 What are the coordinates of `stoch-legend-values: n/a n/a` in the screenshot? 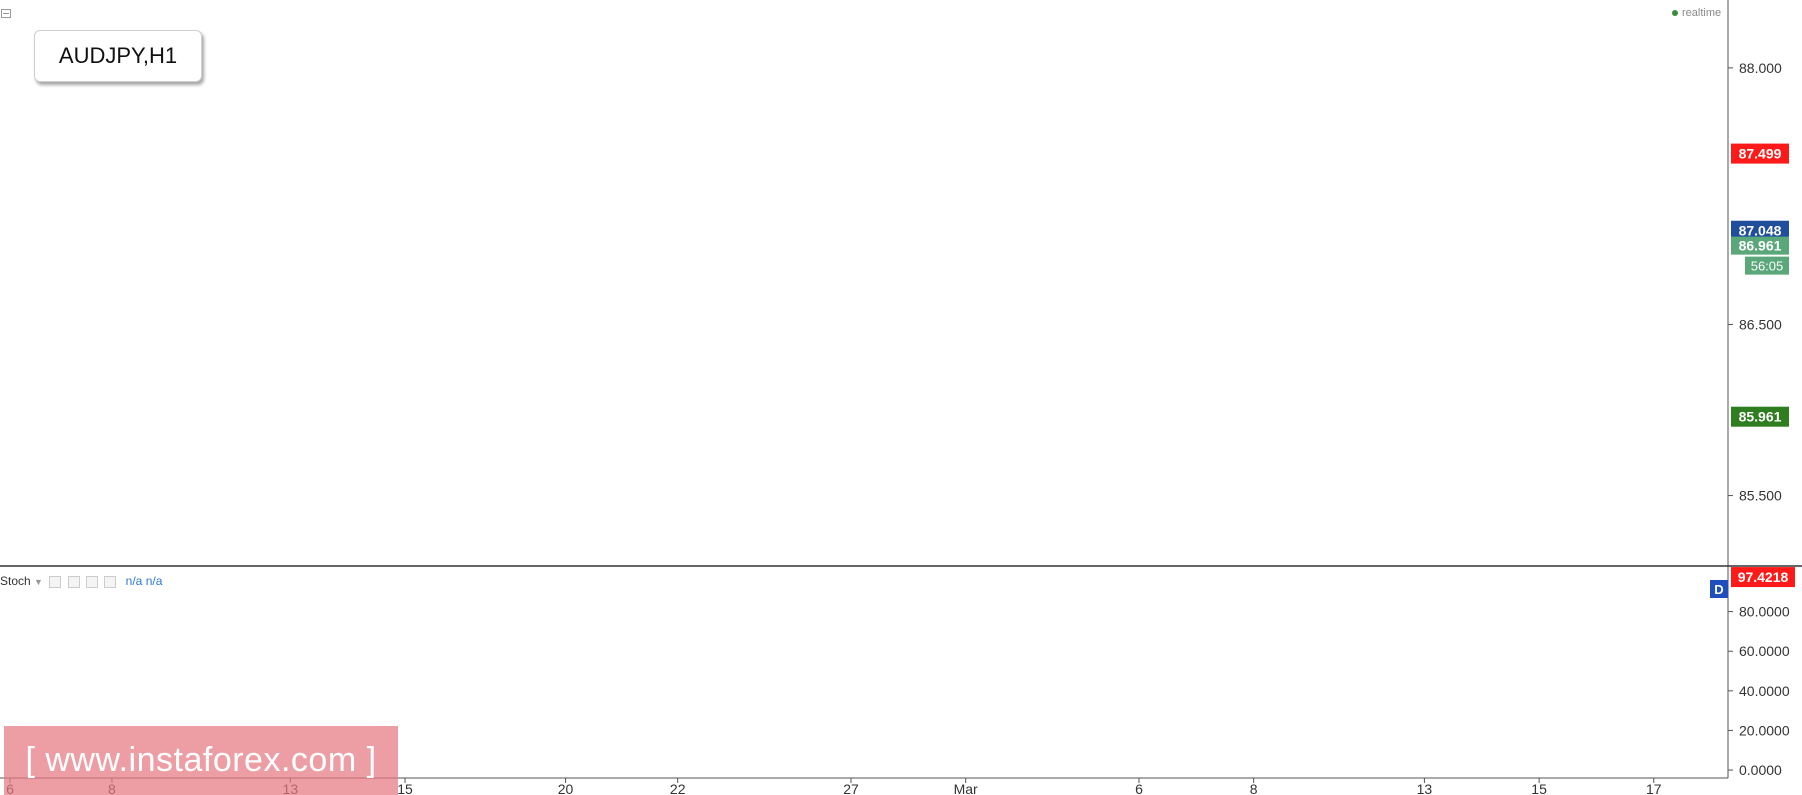 It's located at (144, 581).